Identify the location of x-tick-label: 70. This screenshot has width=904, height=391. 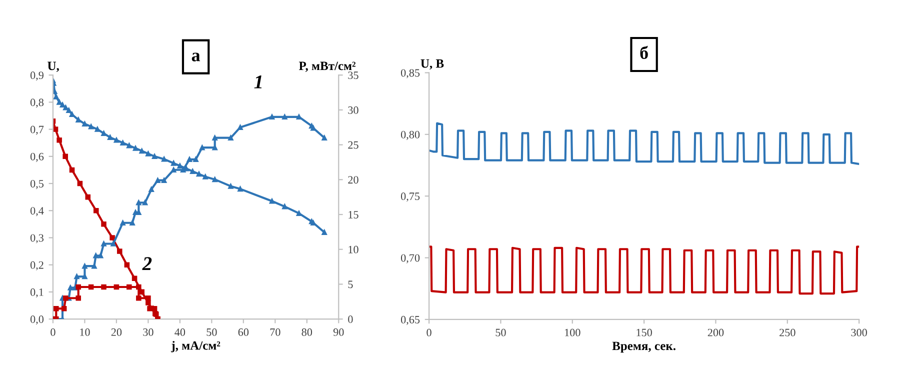
(275, 332).